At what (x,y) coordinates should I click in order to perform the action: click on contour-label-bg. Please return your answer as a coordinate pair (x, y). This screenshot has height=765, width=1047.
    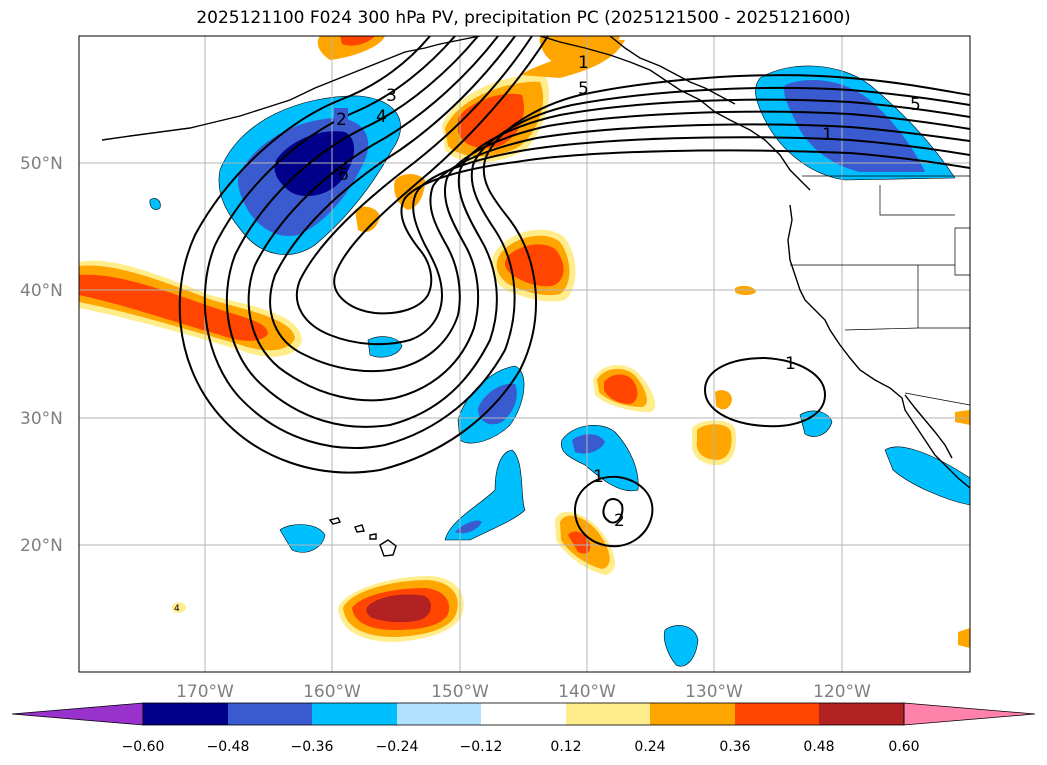
    Looking at the image, I should click on (341, 118).